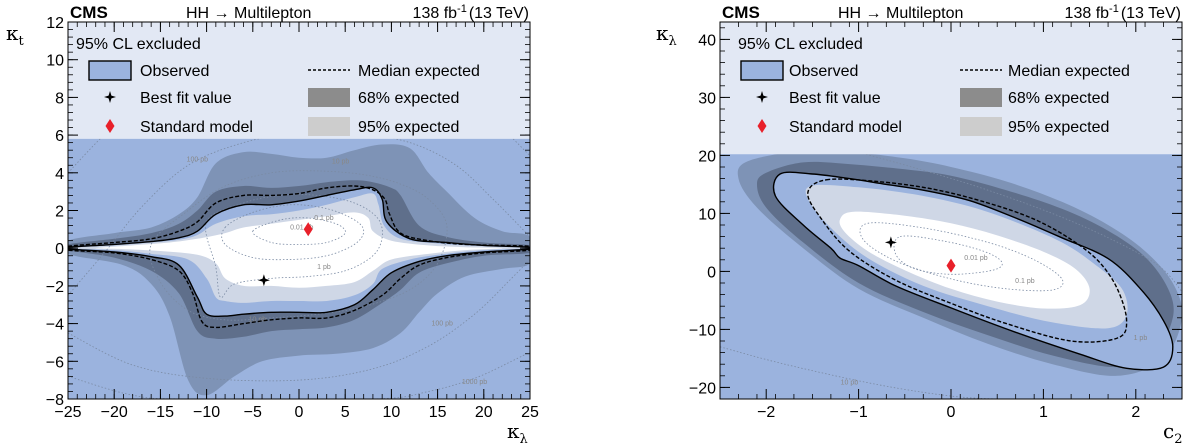 This screenshot has width=1201, height=446. I want to click on y-tick-label: −6, so click(55, 362).